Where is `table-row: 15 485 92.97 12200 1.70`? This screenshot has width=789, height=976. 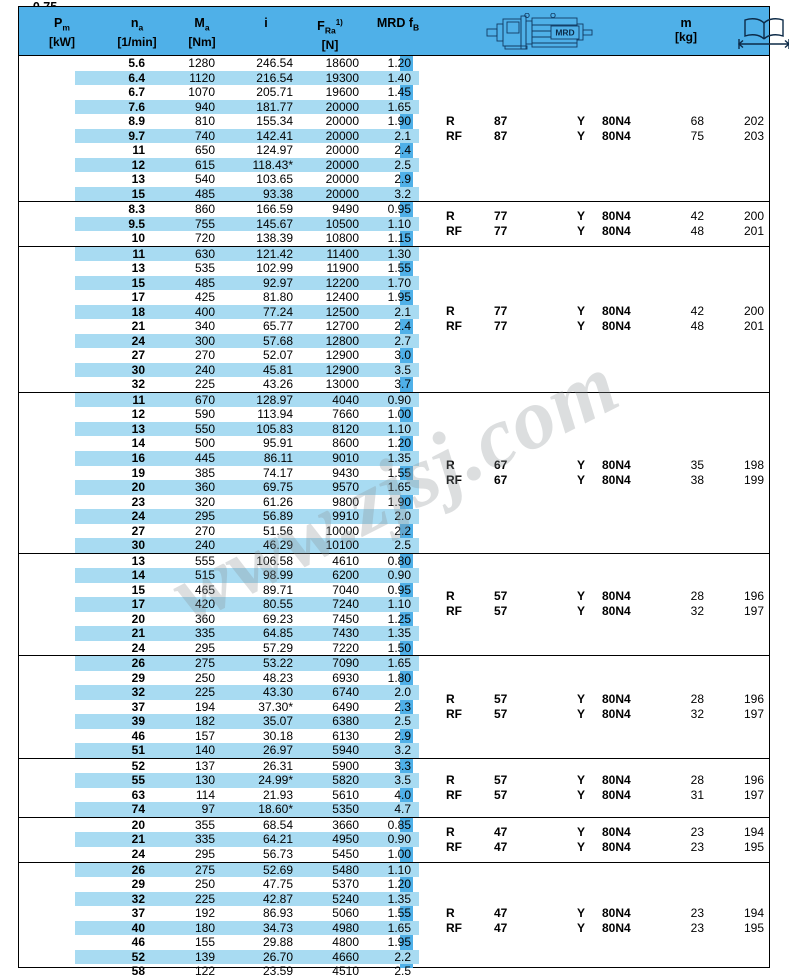
table-row: 15 485 92.97 12200 1.70 is located at coordinates (394, 283).